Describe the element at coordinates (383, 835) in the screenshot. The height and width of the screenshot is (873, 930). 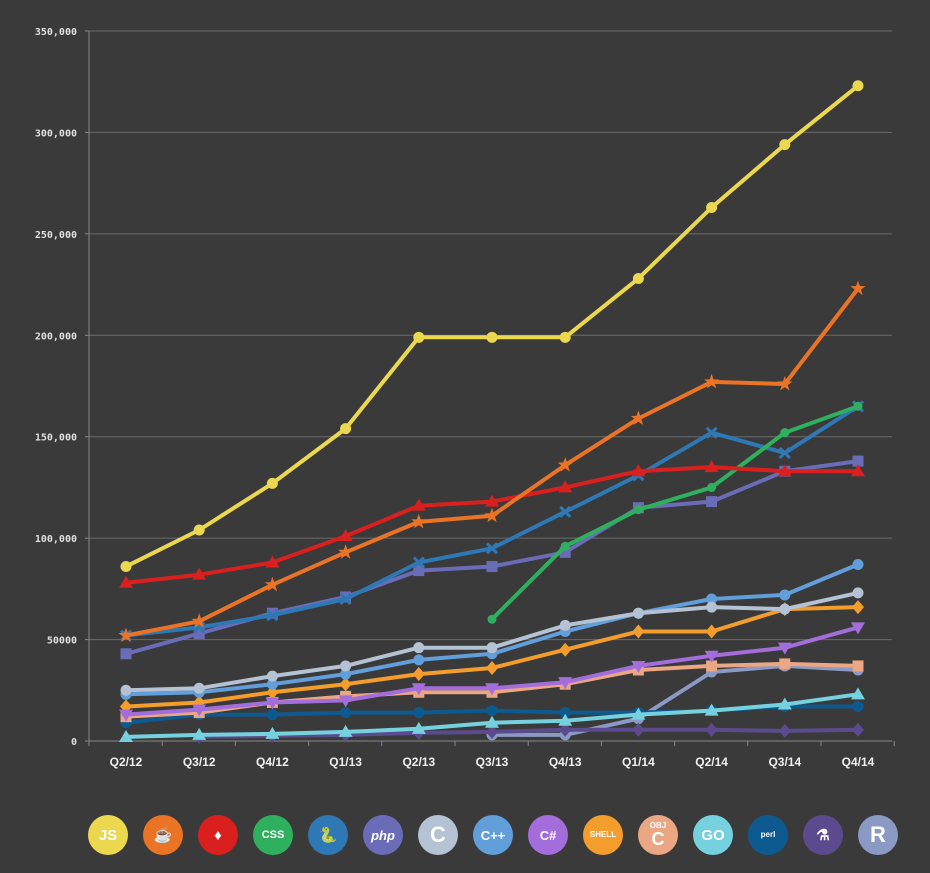
I see `legend-item-php: php` at that location.